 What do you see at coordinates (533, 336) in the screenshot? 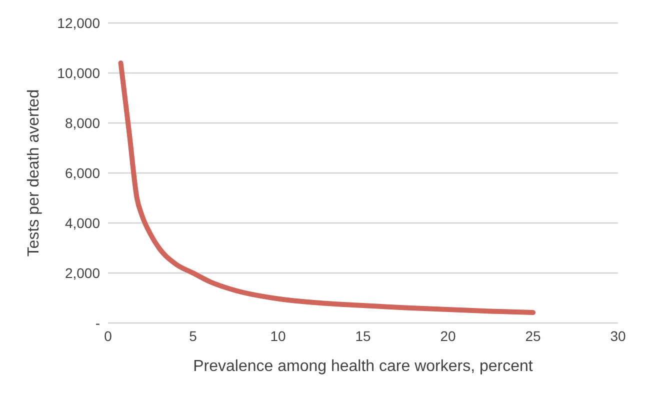
I see `x-tick-label: 25` at bounding box center [533, 336].